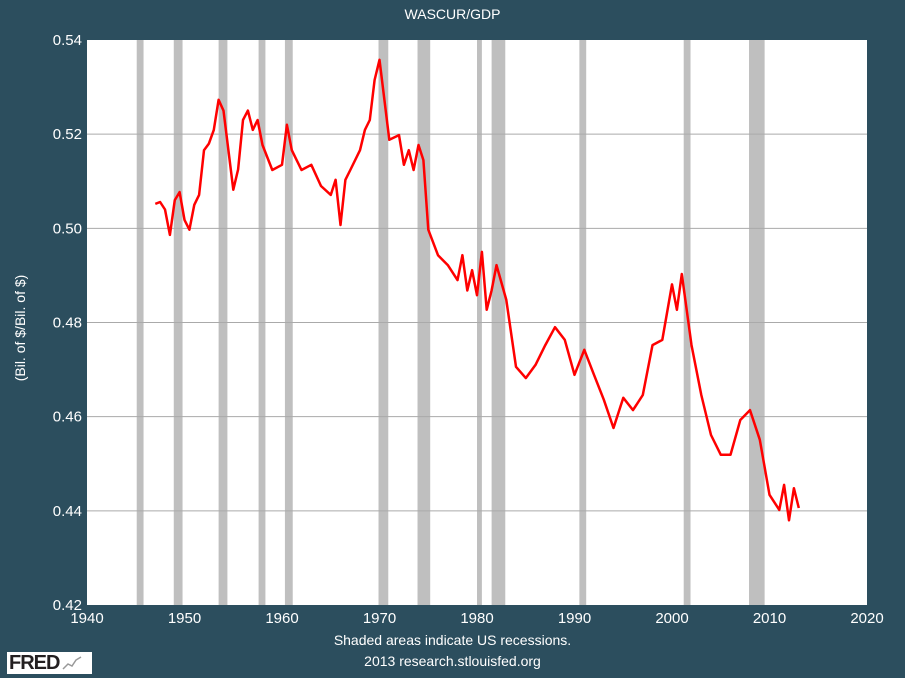  Describe the element at coordinates (67, 511) in the screenshot. I see `y-tick-label: 0.44` at that location.